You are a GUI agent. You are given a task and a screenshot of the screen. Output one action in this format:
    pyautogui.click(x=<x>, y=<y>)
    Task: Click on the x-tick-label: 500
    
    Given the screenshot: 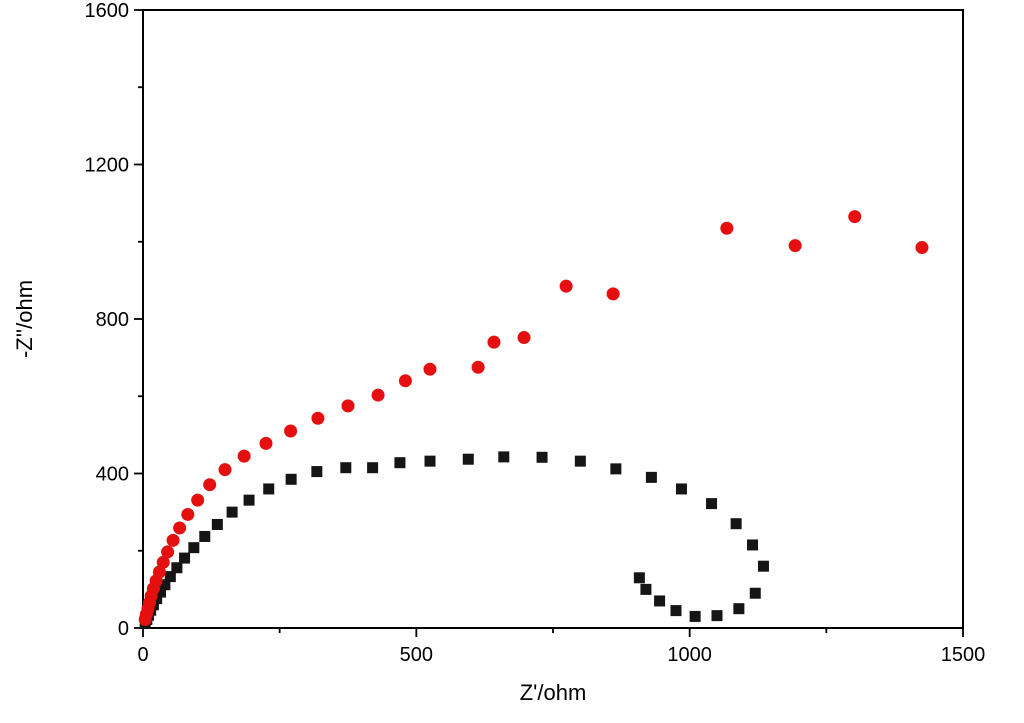 What is the action you would take?
    pyautogui.click(x=416, y=655)
    